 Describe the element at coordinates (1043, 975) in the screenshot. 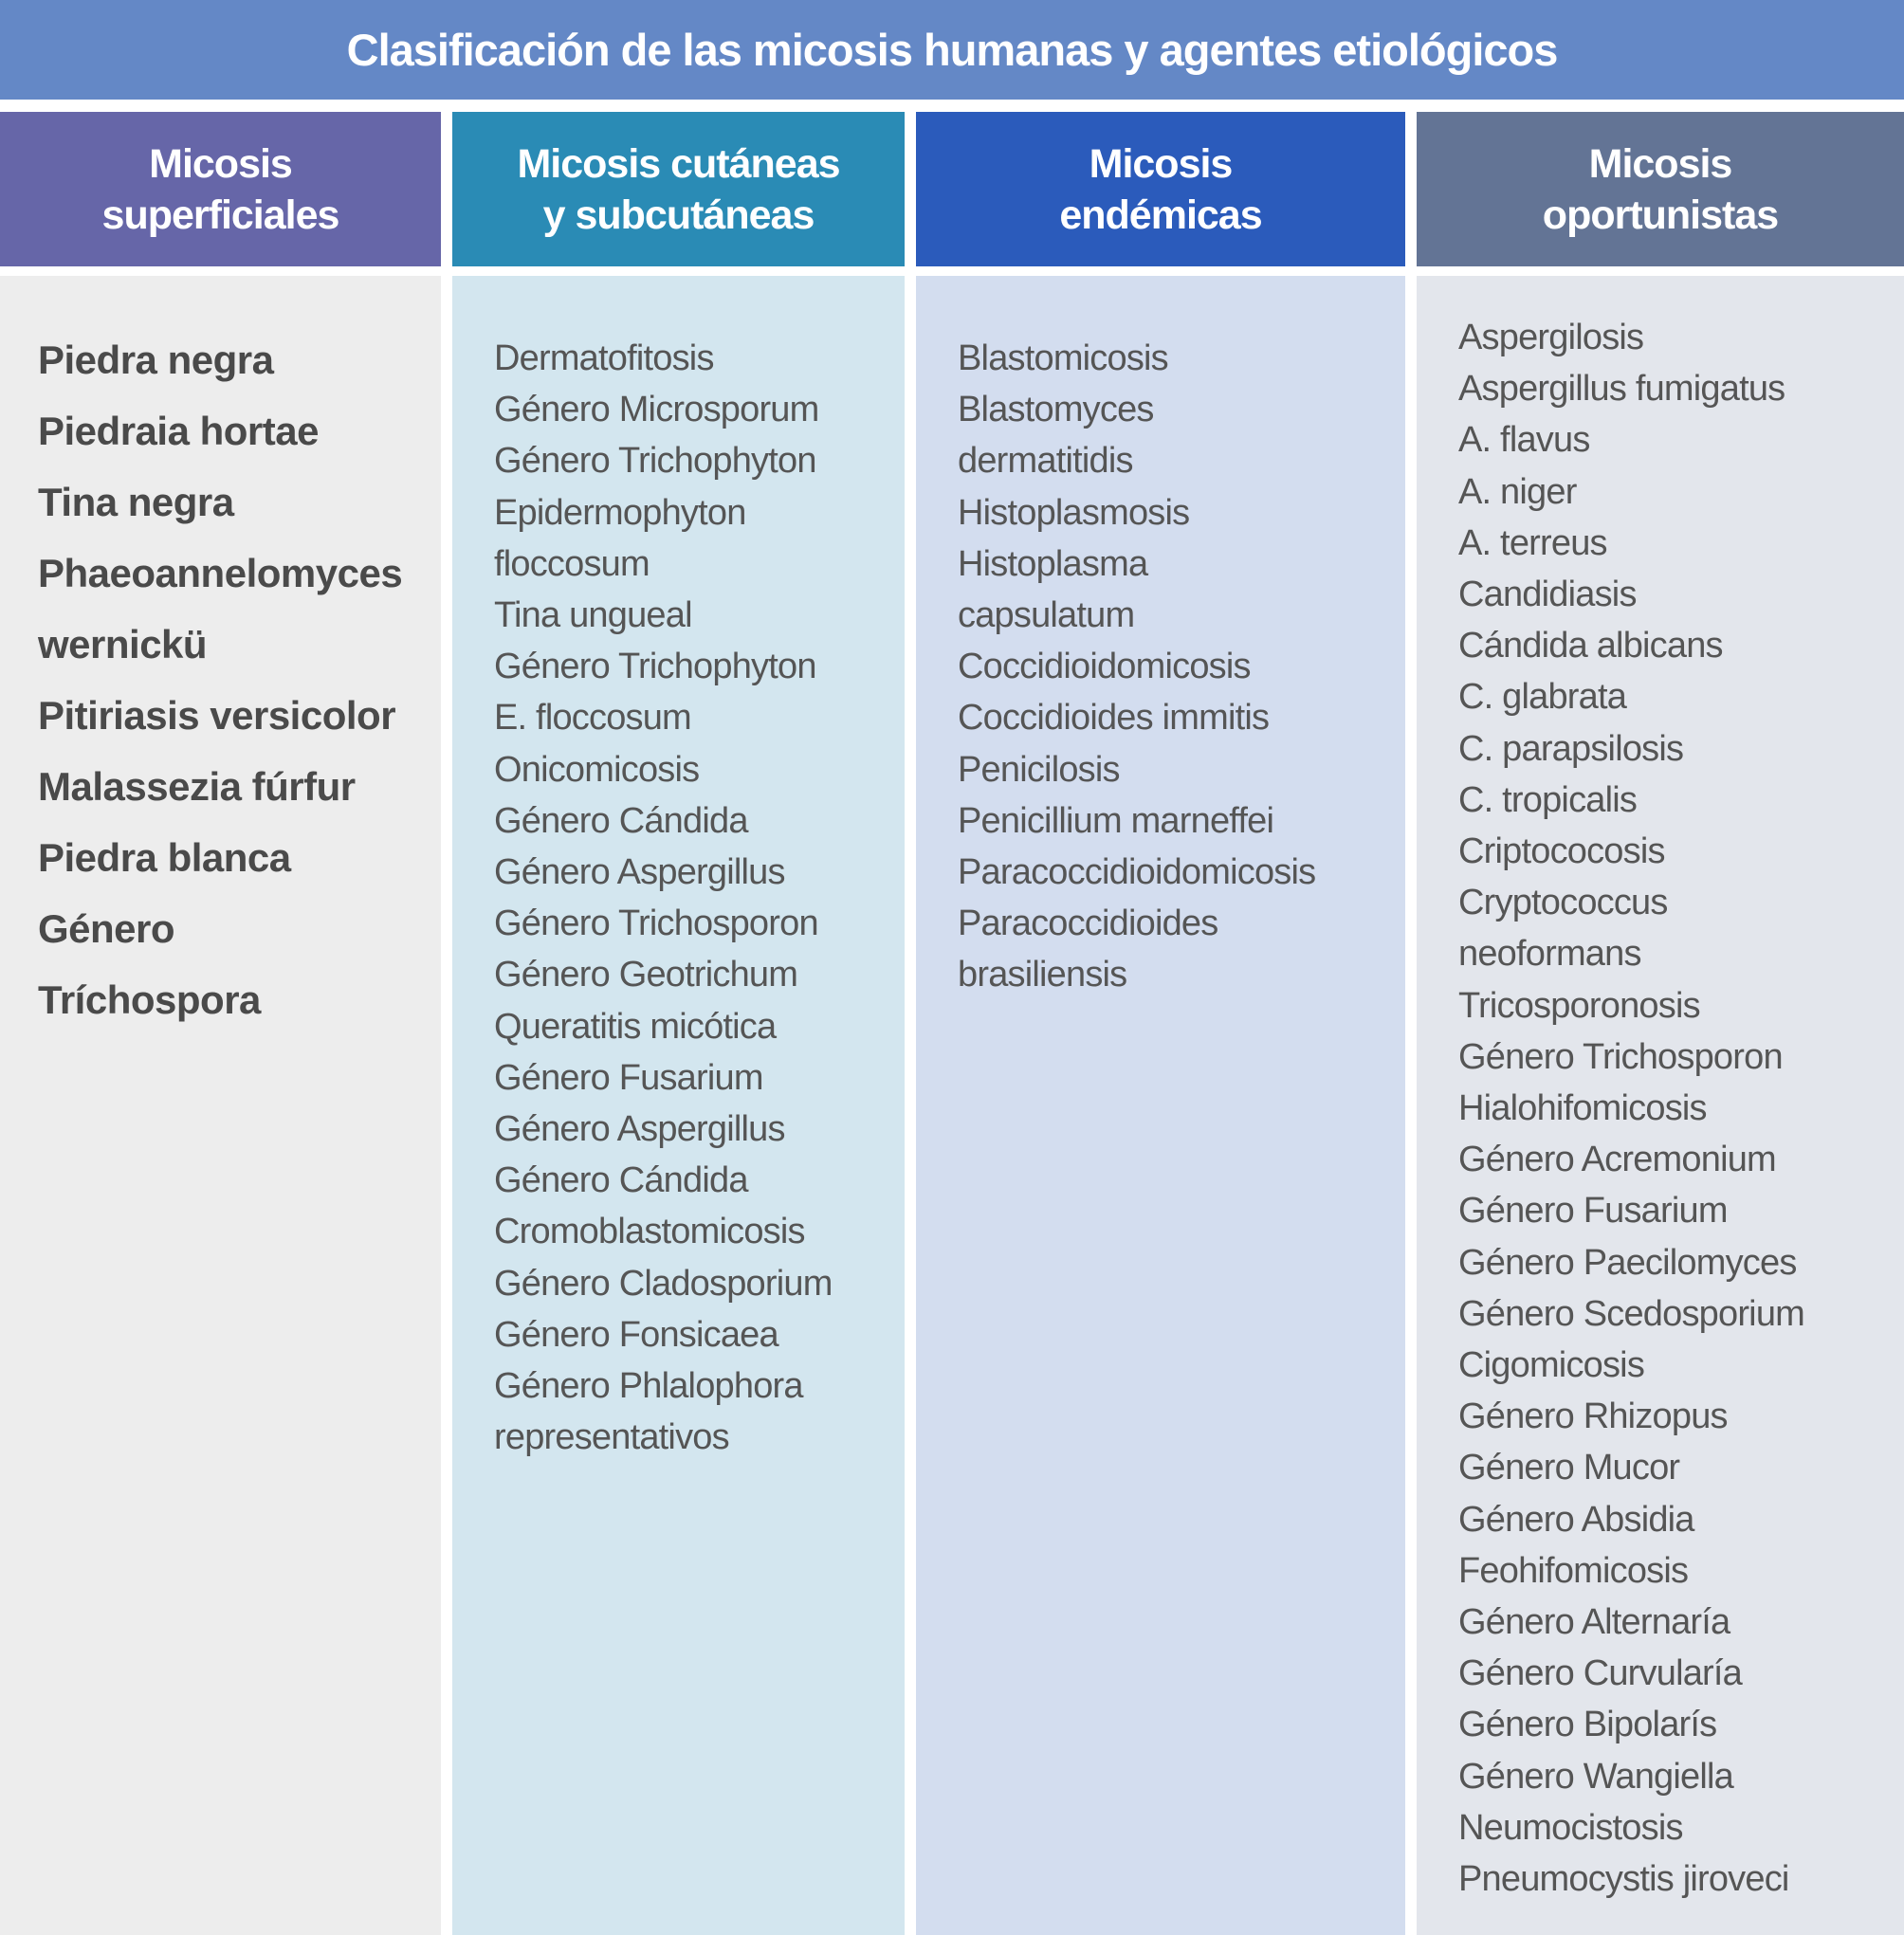

I see `list-item: brasiliensis` at that location.